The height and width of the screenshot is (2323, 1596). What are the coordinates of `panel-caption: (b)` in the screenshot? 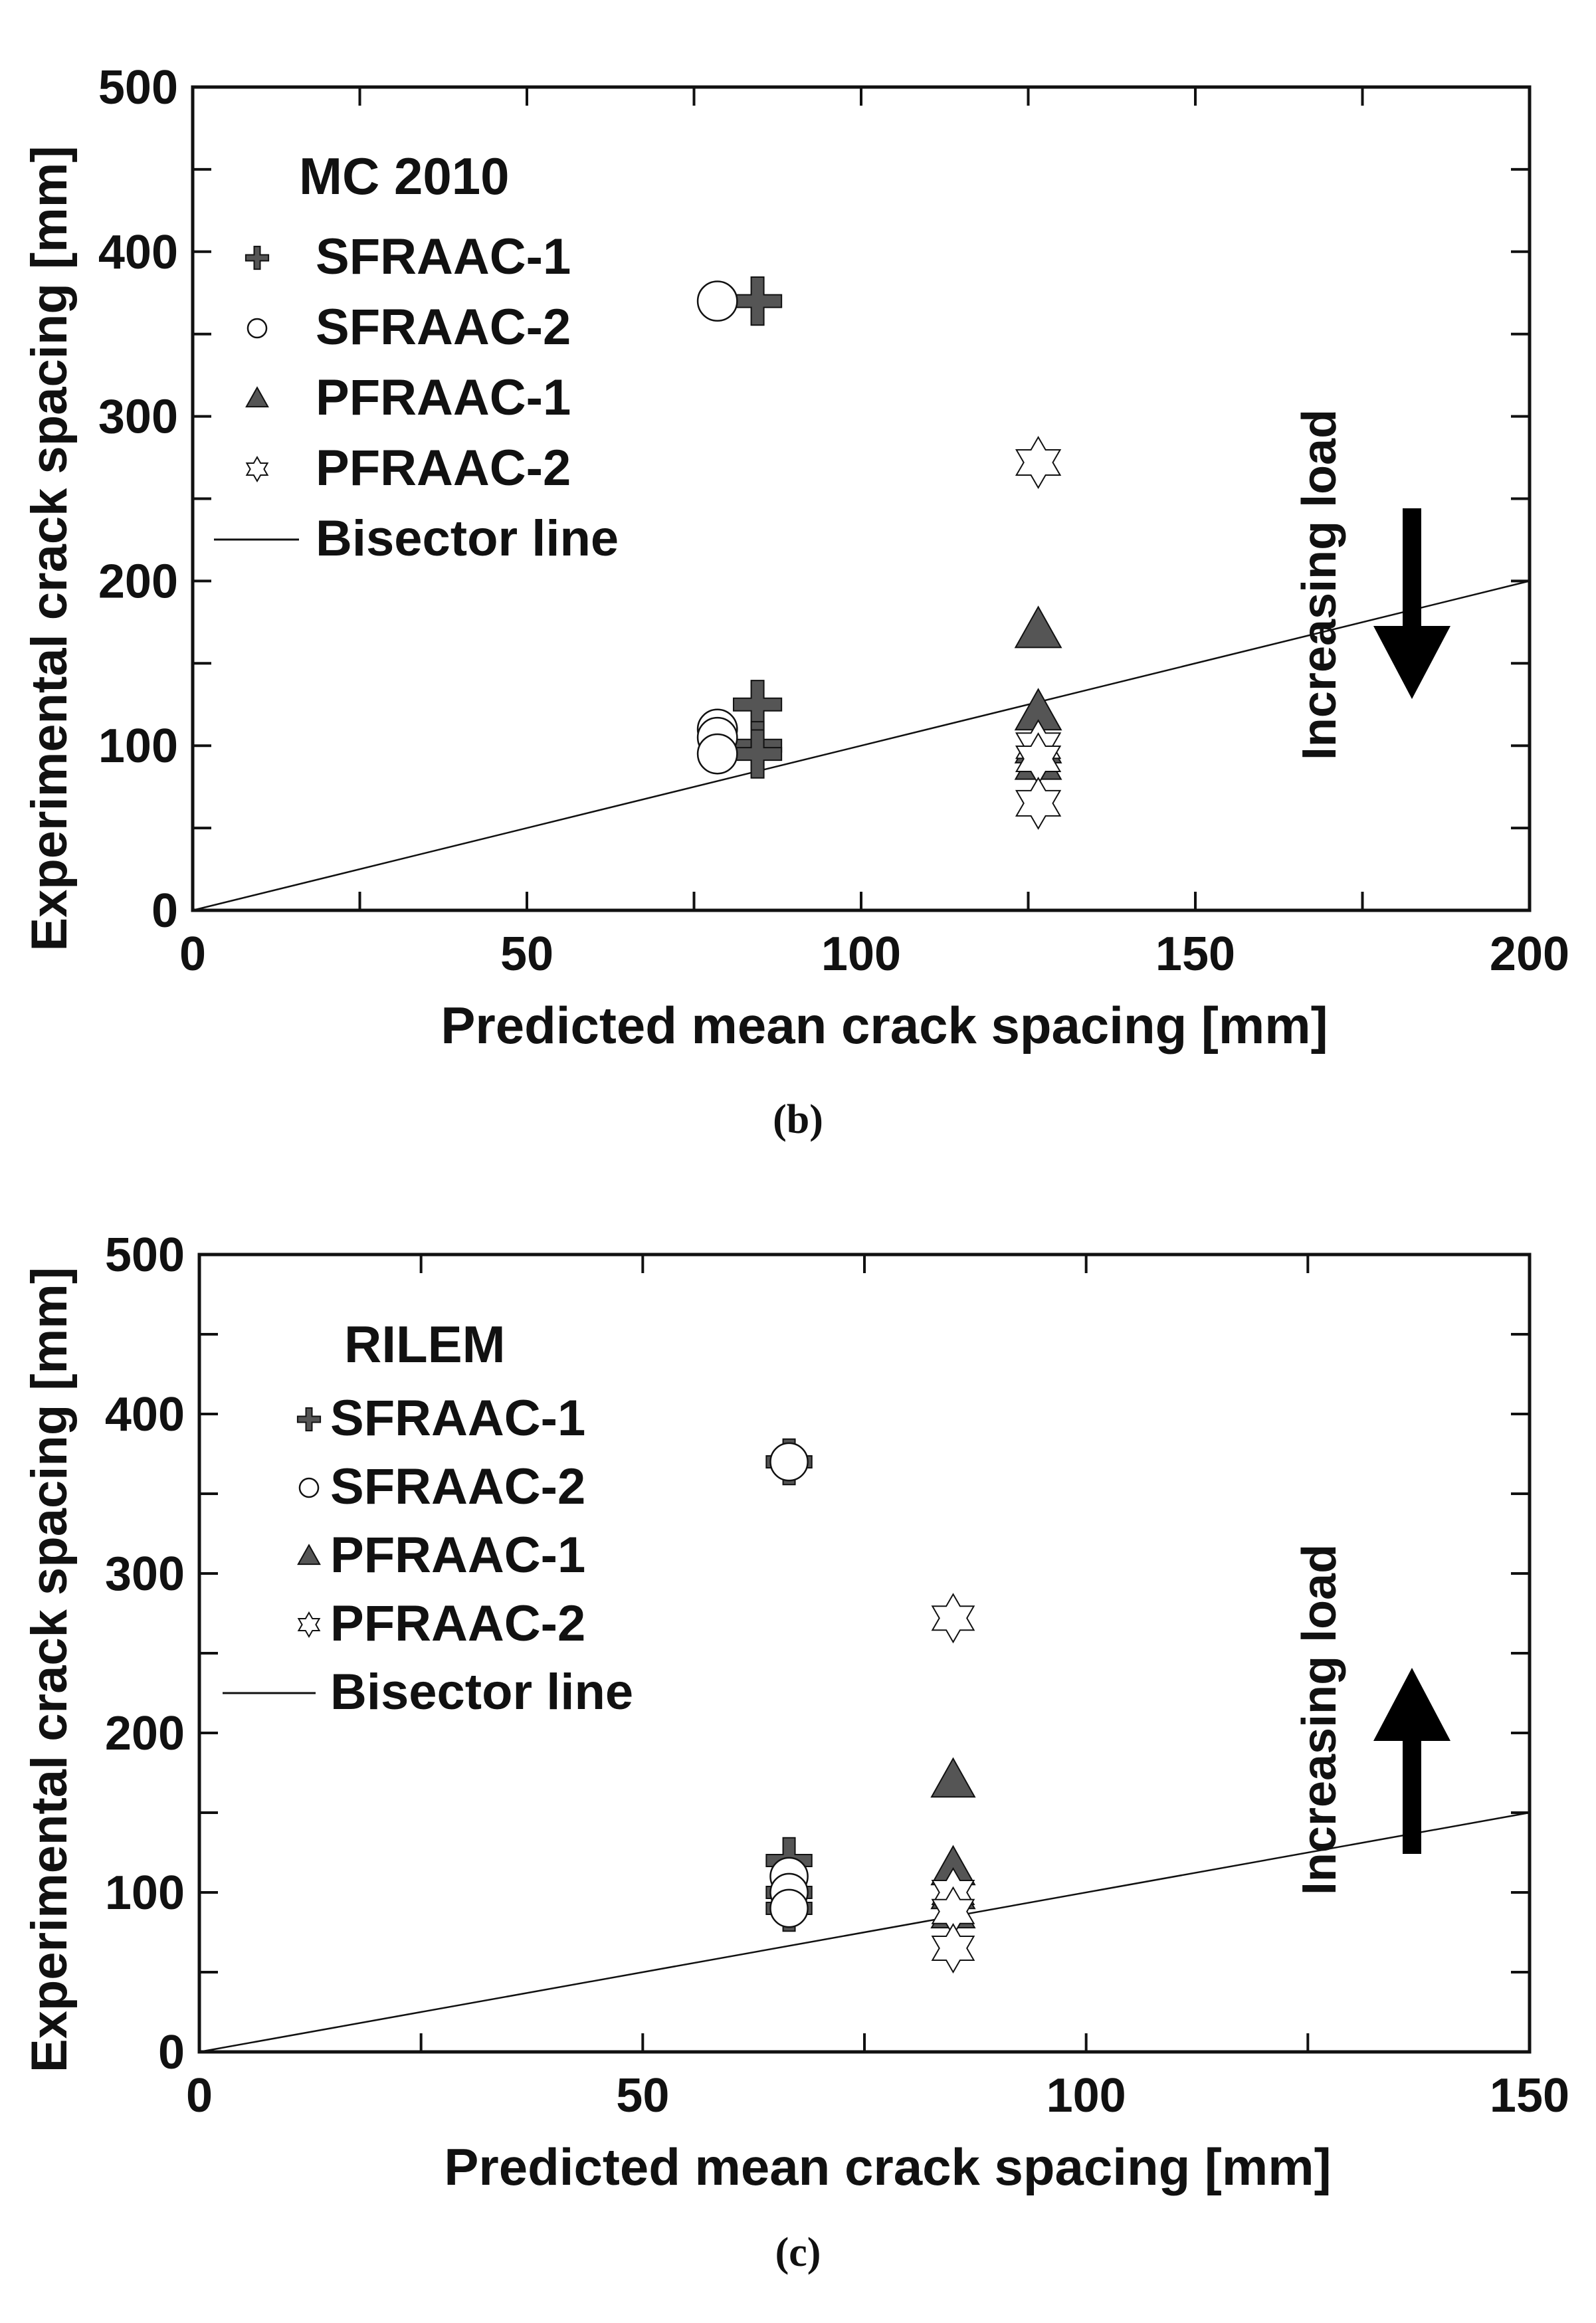 It's located at (798, 1119).